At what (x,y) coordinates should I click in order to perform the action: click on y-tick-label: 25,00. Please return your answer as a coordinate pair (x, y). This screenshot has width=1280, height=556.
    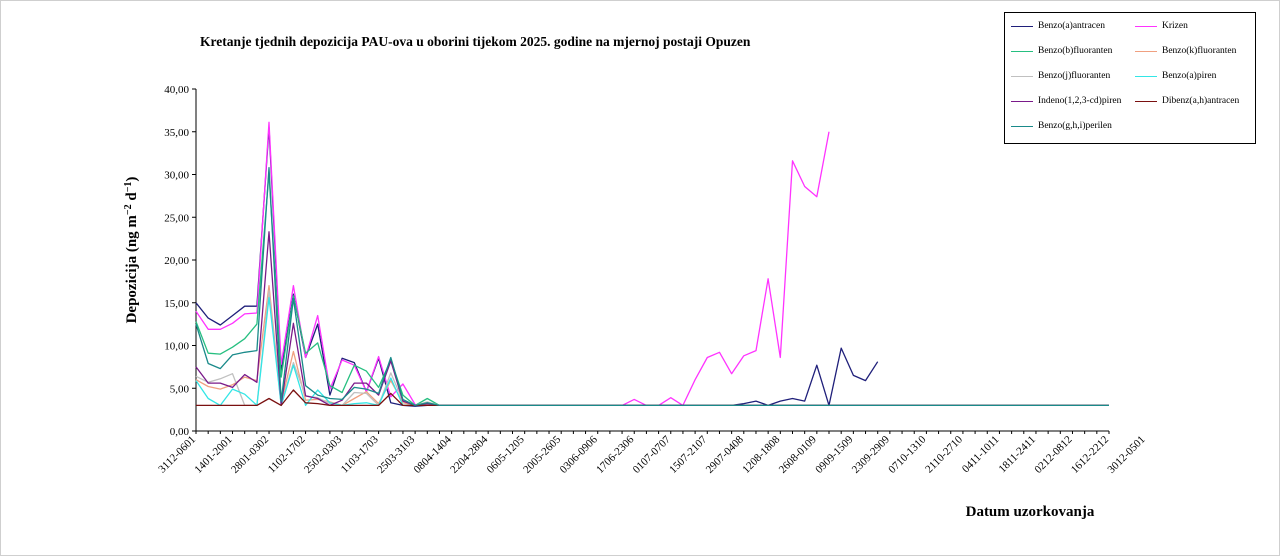
    Looking at the image, I should click on (176, 218).